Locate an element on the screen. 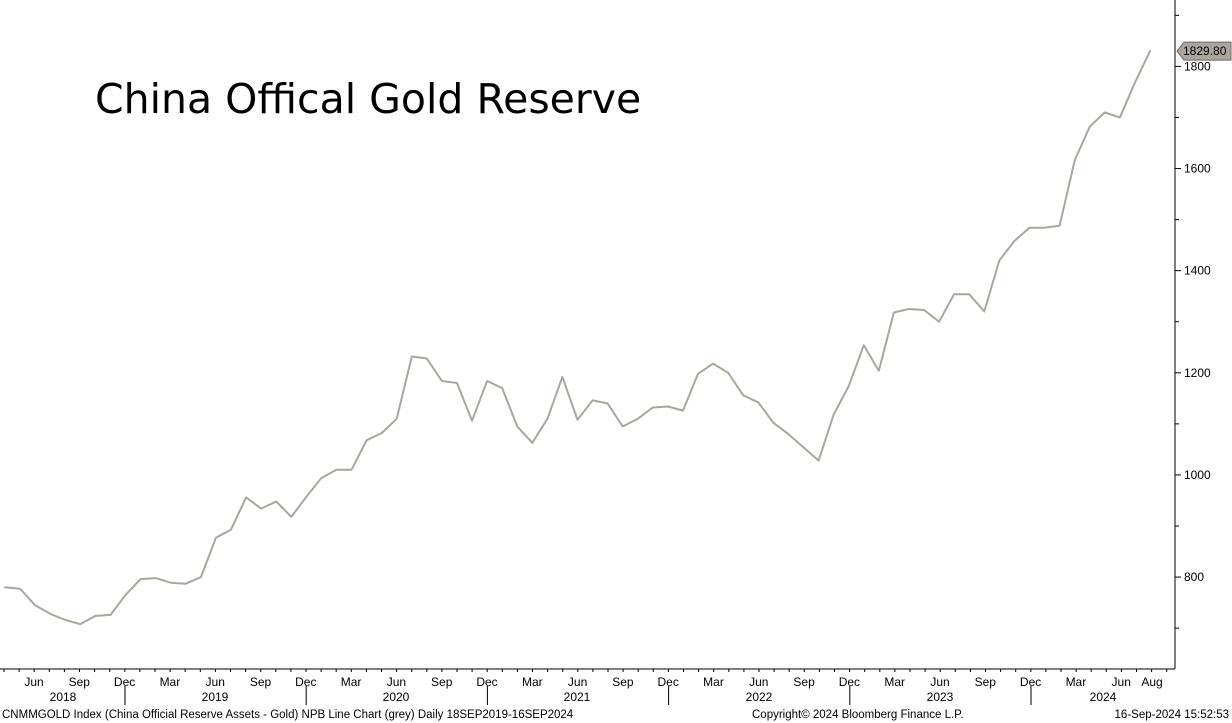 This screenshot has height=723, width=1232. y-tick-label: 1400 is located at coordinates (1197, 271).